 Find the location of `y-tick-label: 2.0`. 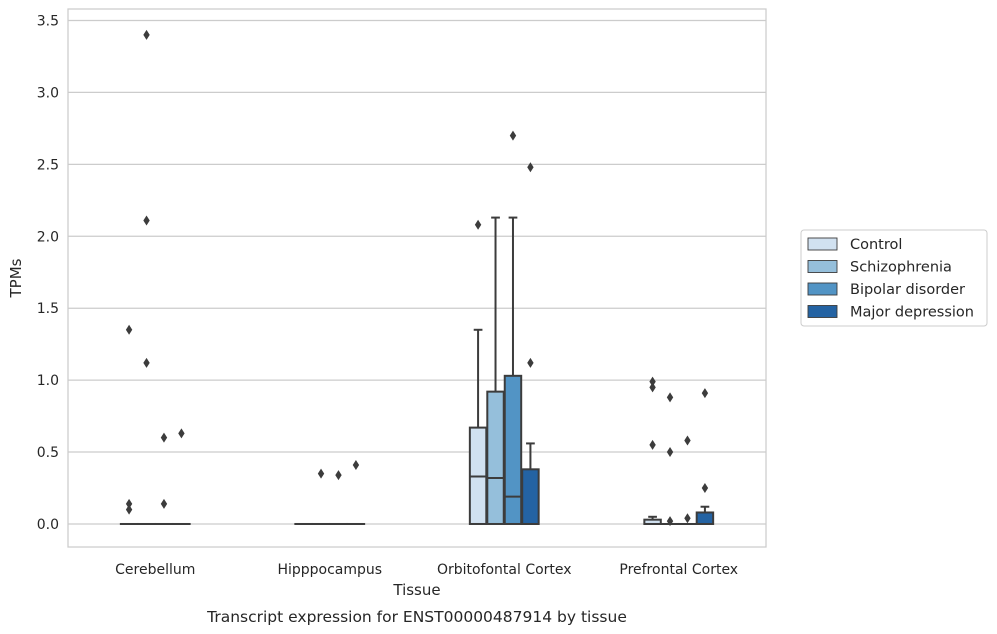

y-tick-label: 2.0 is located at coordinates (48, 237).